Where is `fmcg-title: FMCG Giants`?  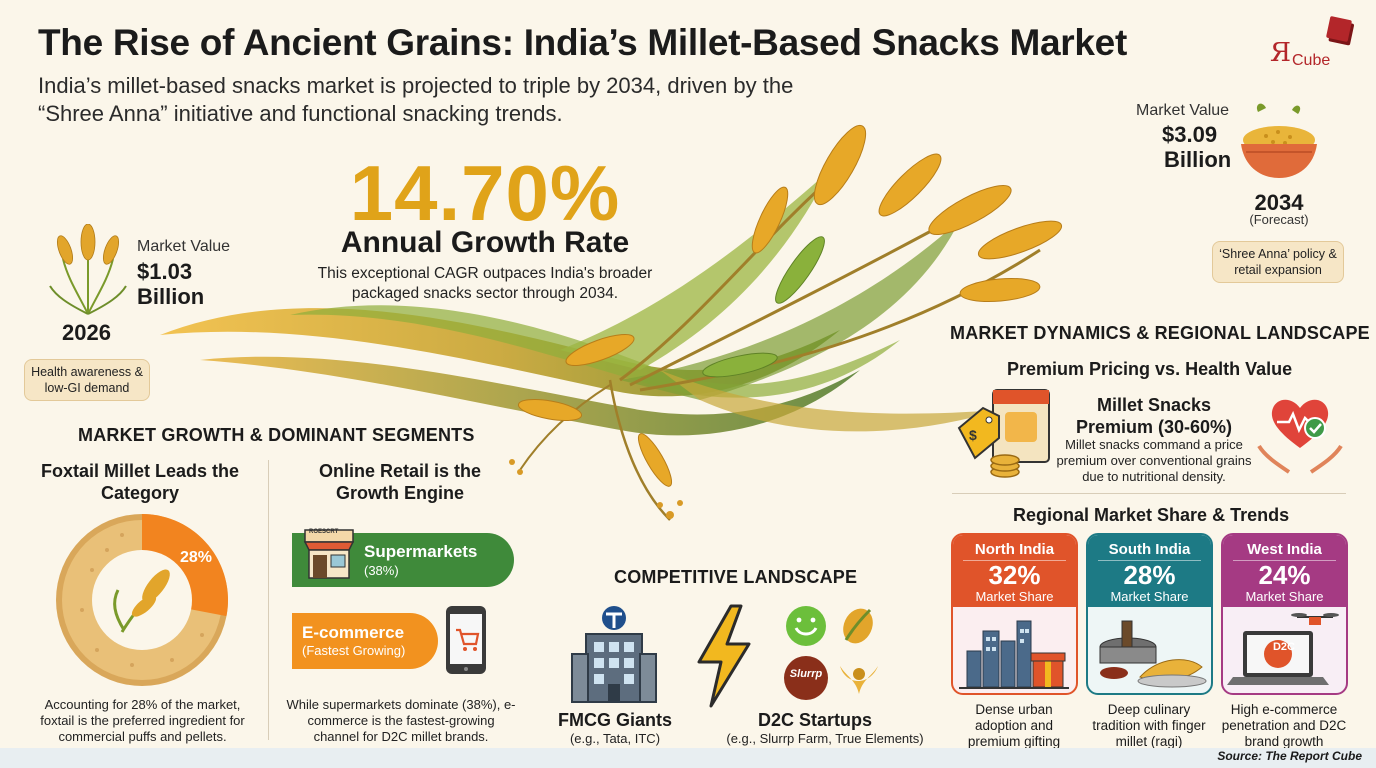 fmcg-title: FMCG Giants is located at coordinates (614, 720).